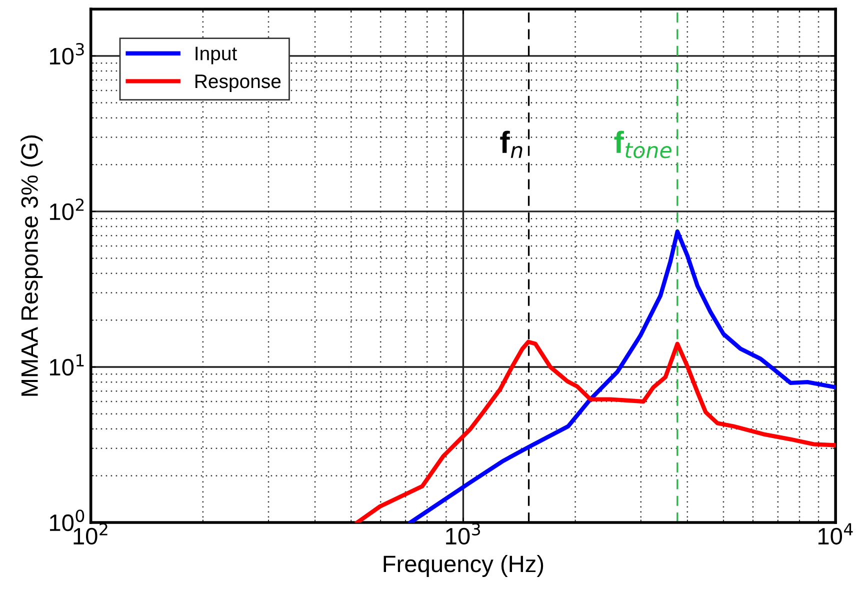 The image size is (857, 609). What do you see at coordinates (31, 265) in the screenshot?
I see `y-axis-title: MMAA Response 3% (G)` at bounding box center [31, 265].